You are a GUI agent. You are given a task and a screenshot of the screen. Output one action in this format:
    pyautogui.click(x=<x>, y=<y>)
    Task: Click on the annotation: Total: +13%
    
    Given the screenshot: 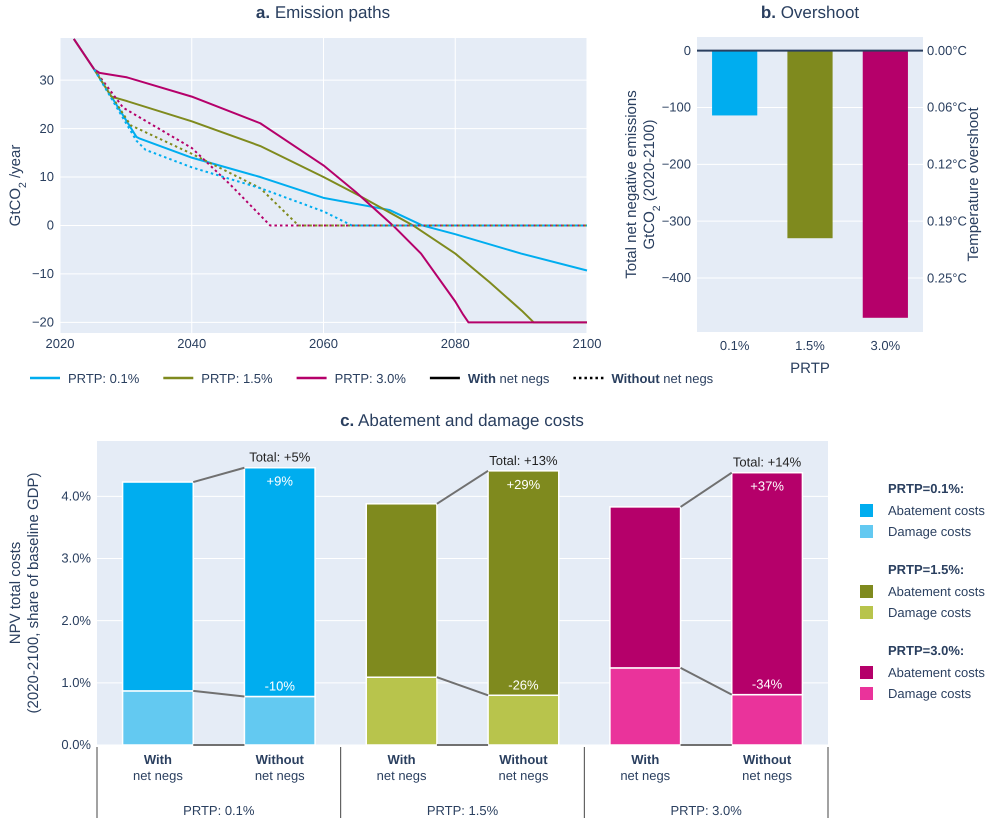 What is the action you would take?
    pyautogui.click(x=523, y=460)
    